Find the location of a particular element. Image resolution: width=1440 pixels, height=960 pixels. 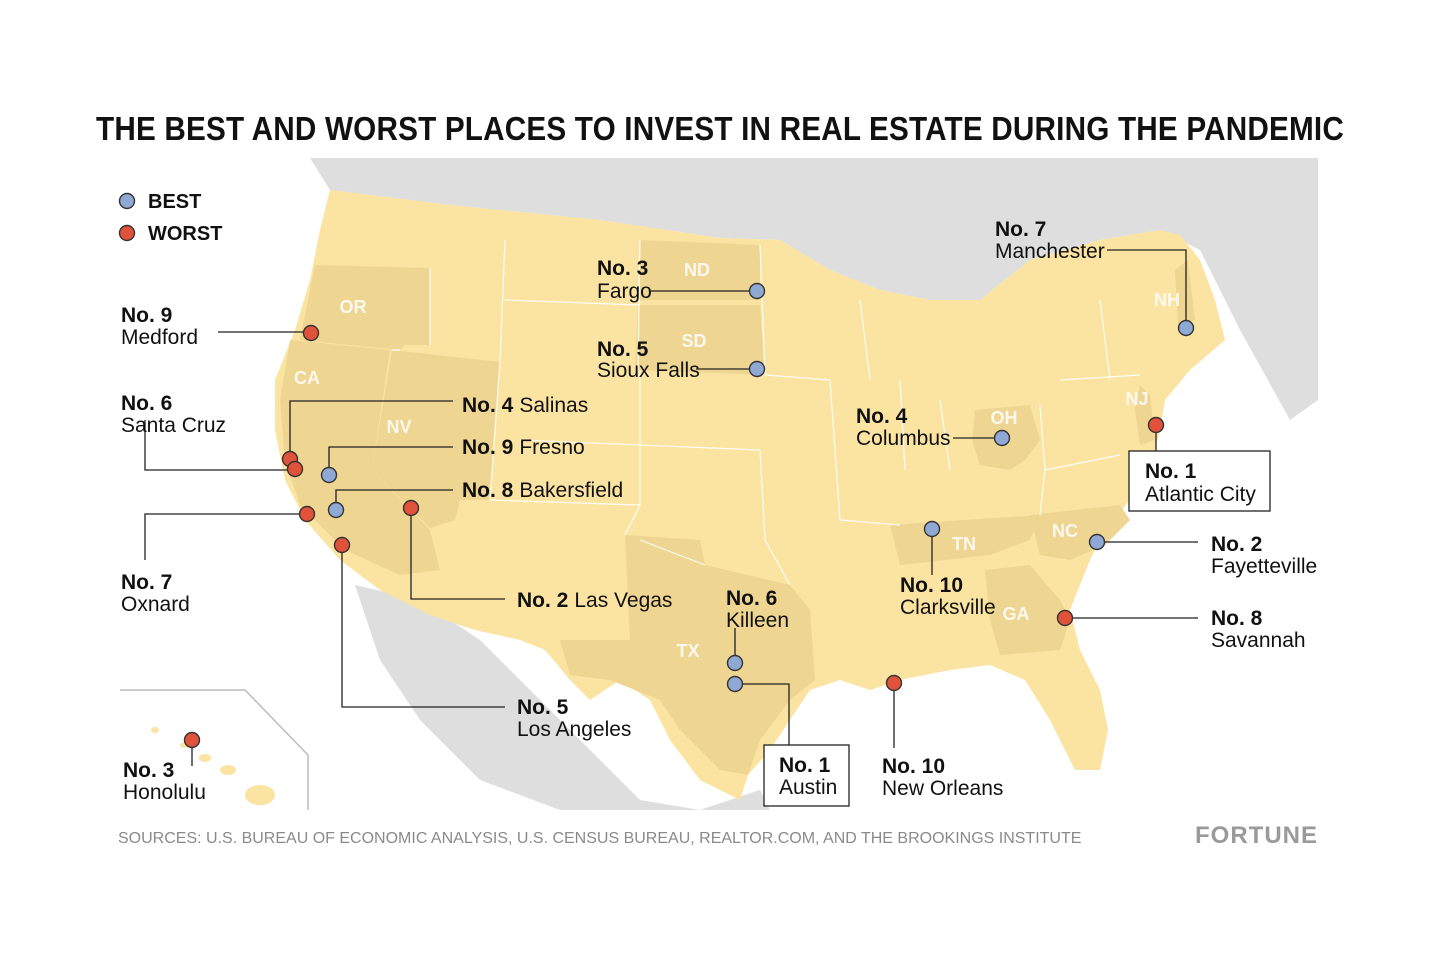

bakersfield-name: Bakersfield is located at coordinates (571, 490).